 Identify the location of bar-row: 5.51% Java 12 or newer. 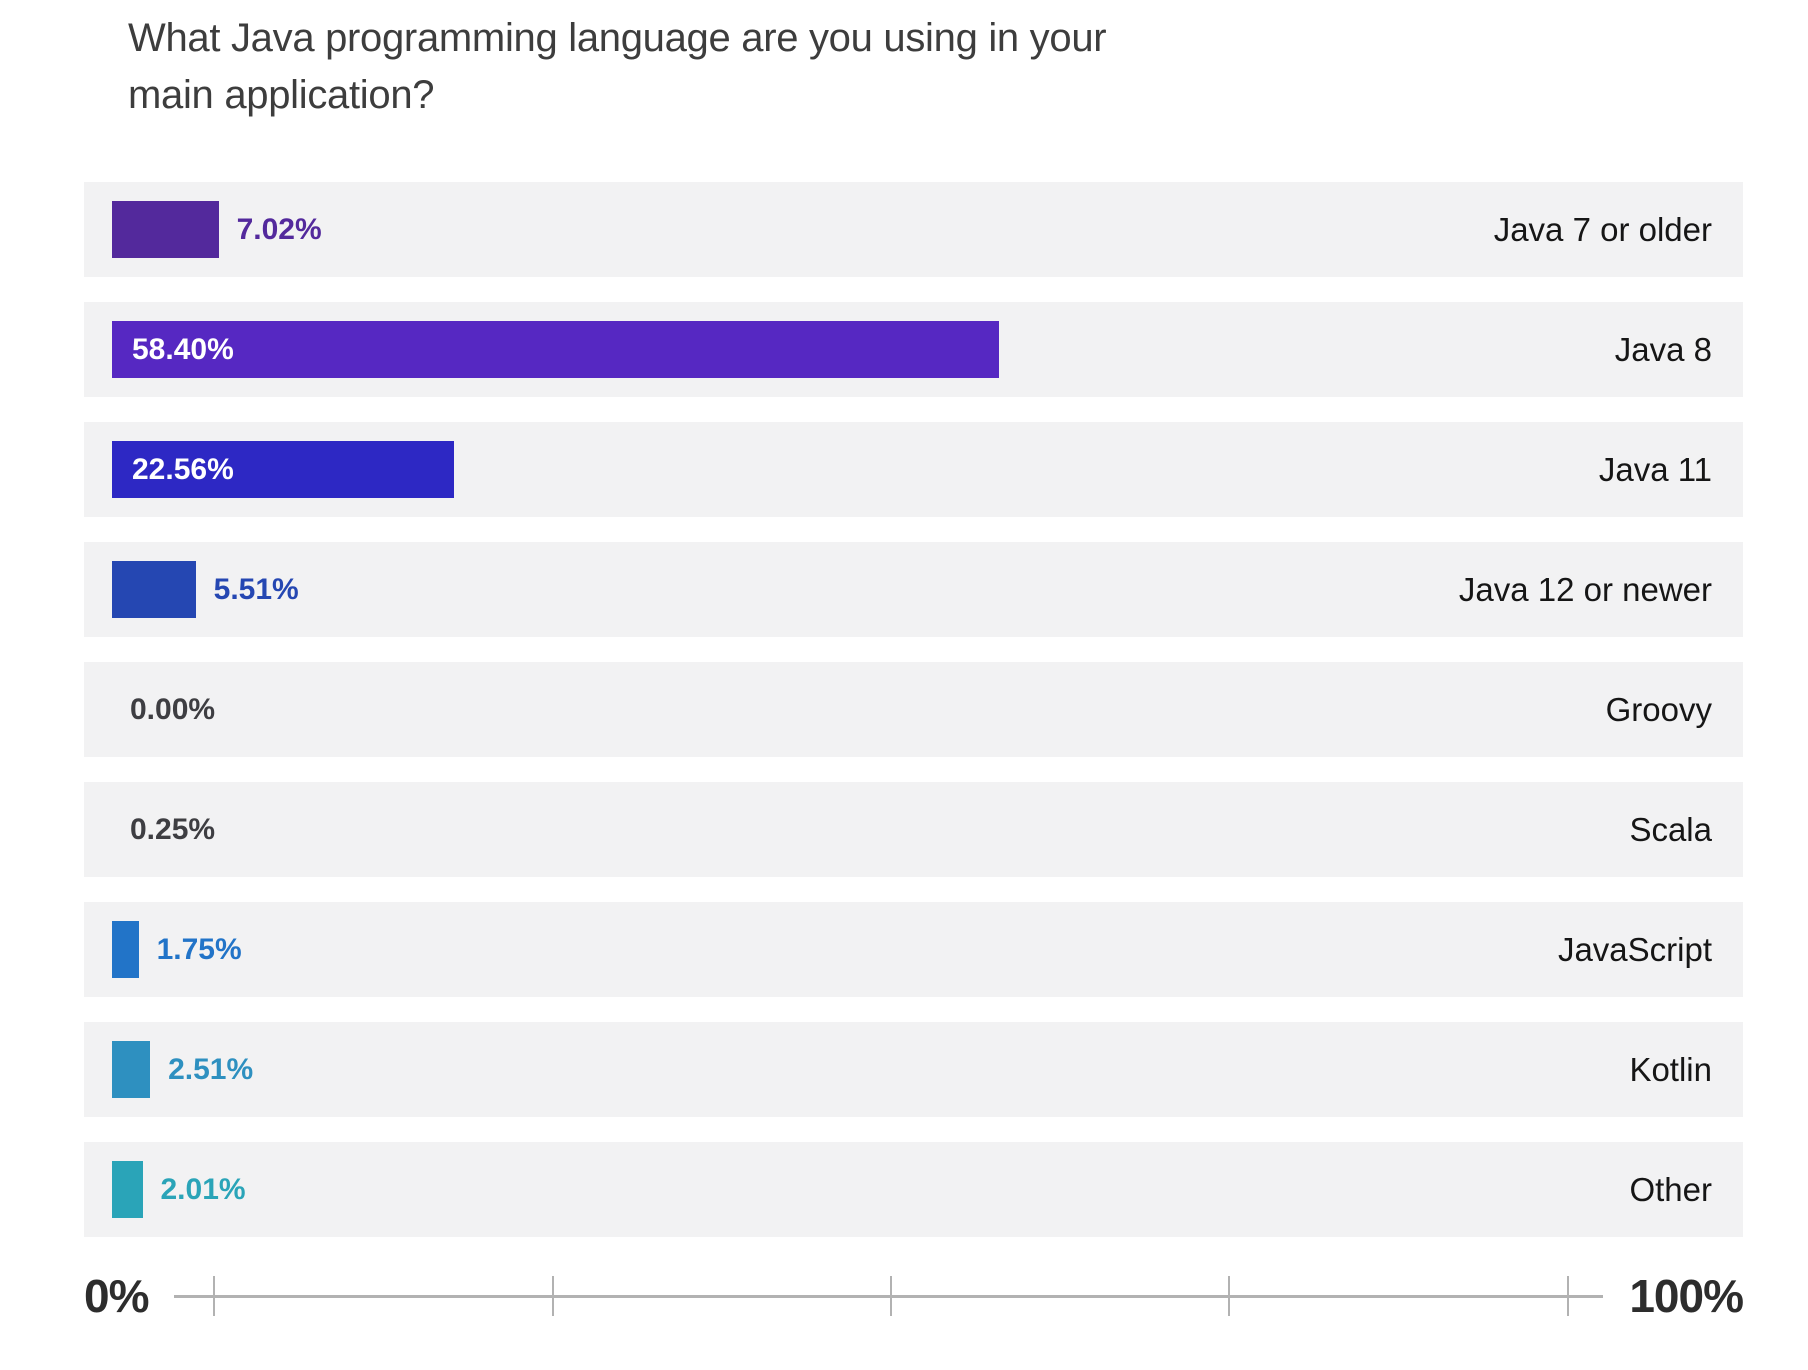
(913, 590).